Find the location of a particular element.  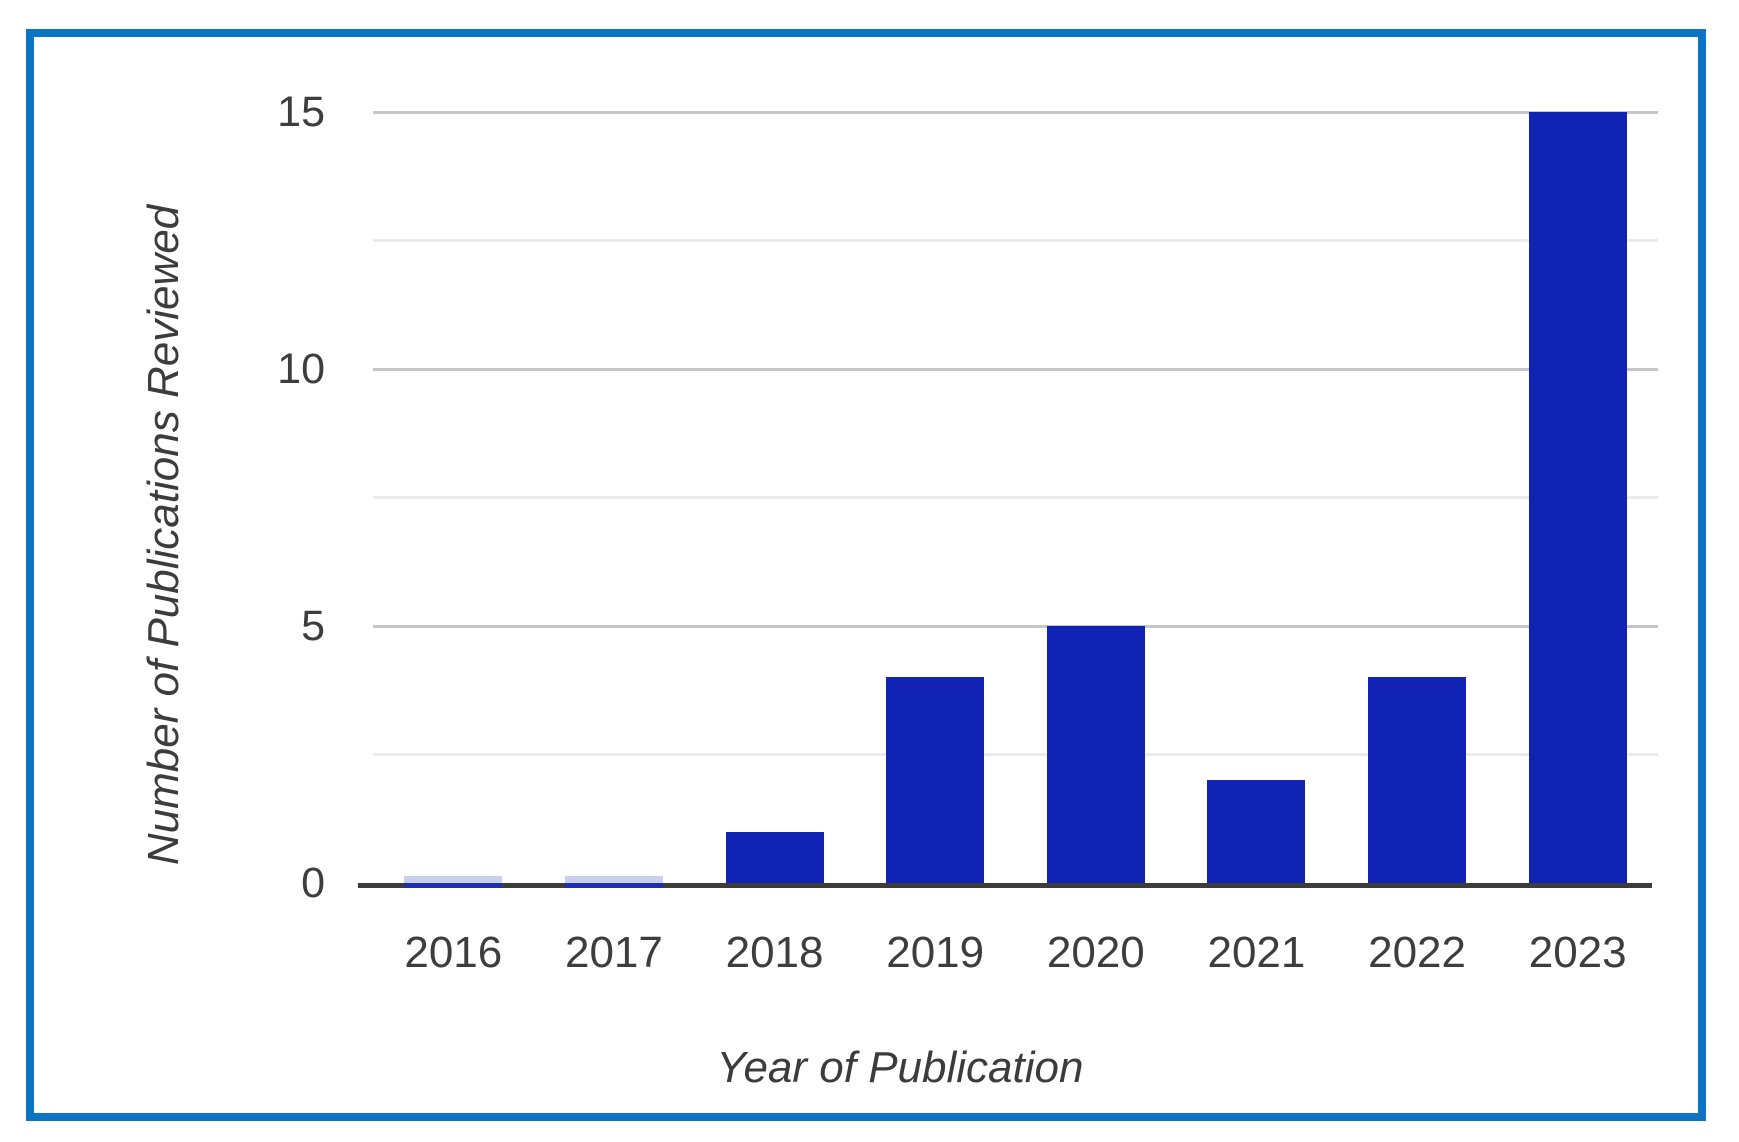

x-tick-label: 2019 is located at coordinates (935, 952).